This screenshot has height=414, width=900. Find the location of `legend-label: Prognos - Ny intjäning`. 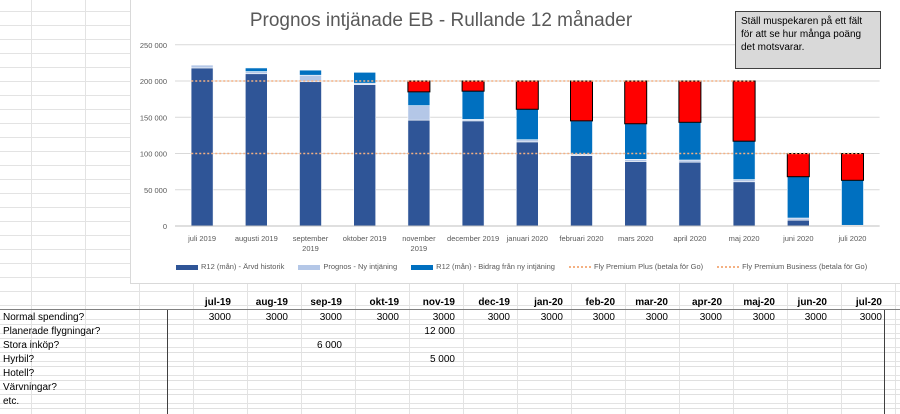

legend-label: Prognos - Ny intjäning is located at coordinates (360, 266).